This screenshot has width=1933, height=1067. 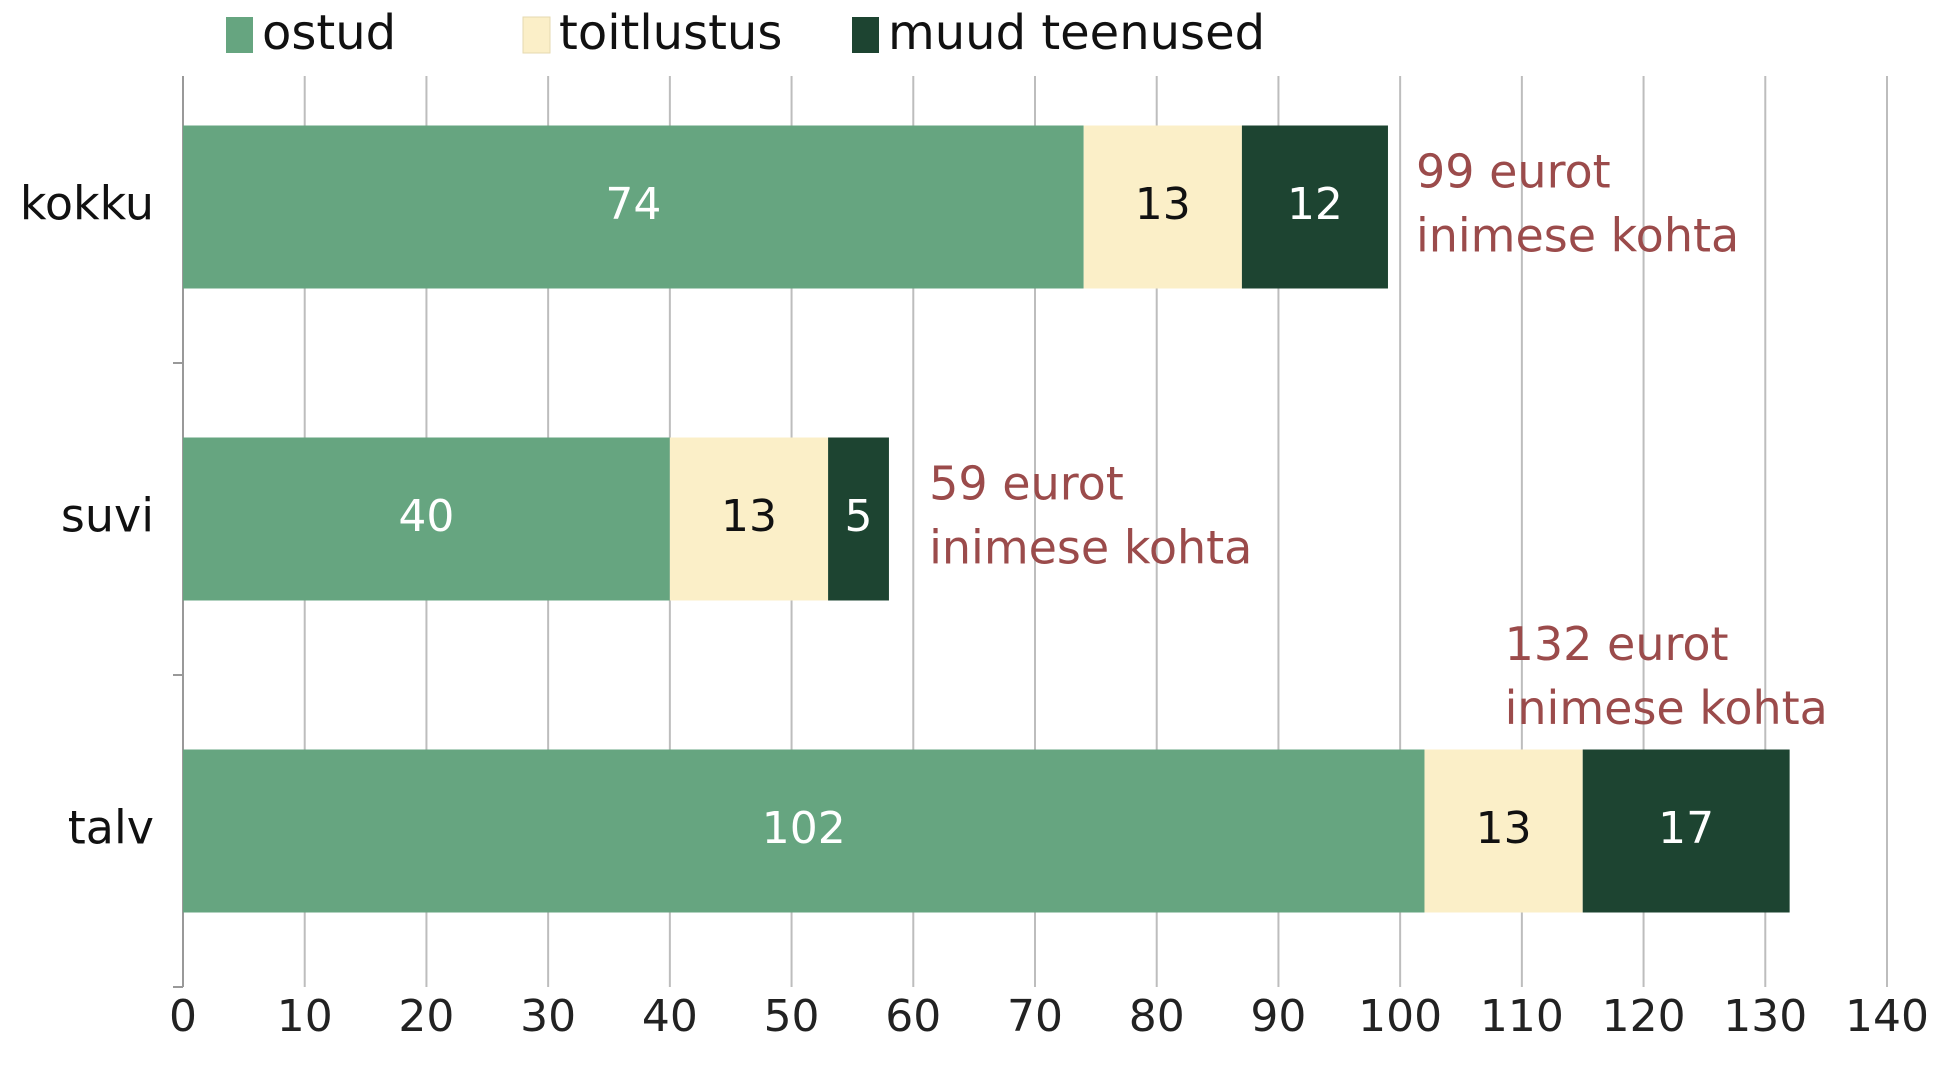 What do you see at coordinates (1278, 1016) in the screenshot?
I see `x-tick-label: 90` at bounding box center [1278, 1016].